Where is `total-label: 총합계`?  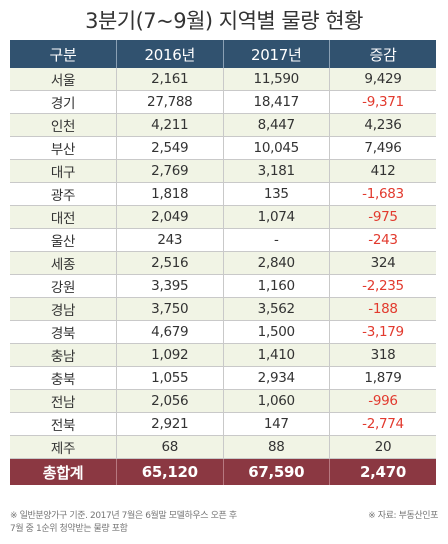 total-label: 총합계 is located at coordinates (63, 471).